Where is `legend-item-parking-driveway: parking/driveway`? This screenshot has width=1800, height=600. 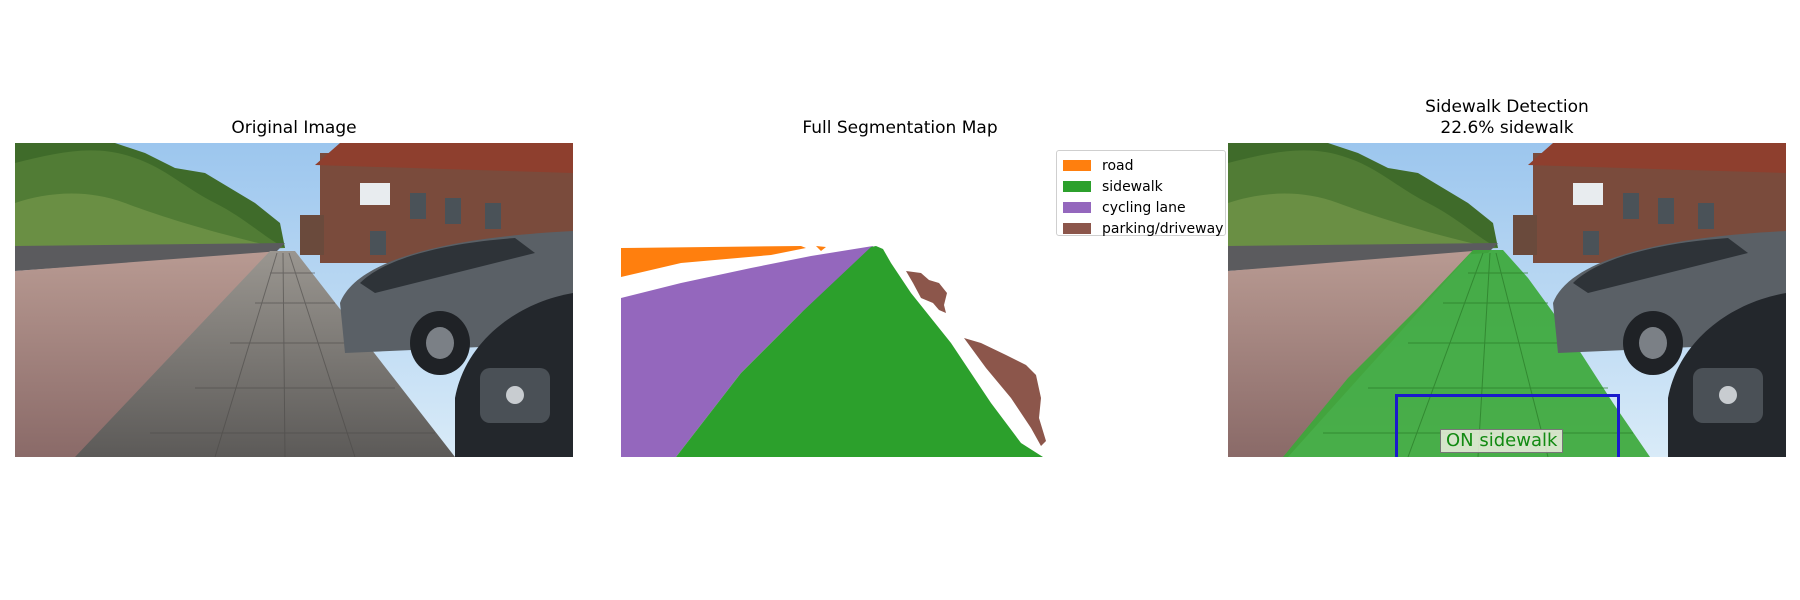
legend-item-parking-driveway: parking/driveway is located at coordinates (1143, 228).